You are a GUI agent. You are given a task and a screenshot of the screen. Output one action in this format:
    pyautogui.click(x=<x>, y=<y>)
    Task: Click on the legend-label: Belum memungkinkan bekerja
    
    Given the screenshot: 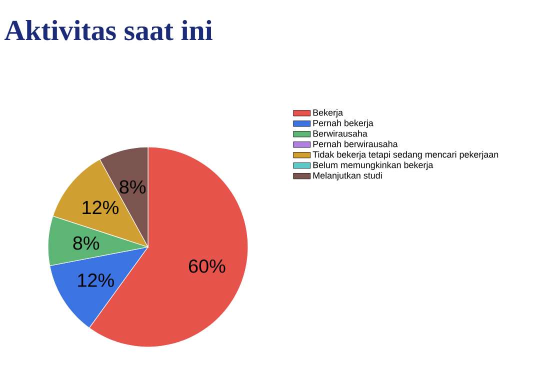 What is the action you would take?
    pyautogui.click(x=373, y=166)
    